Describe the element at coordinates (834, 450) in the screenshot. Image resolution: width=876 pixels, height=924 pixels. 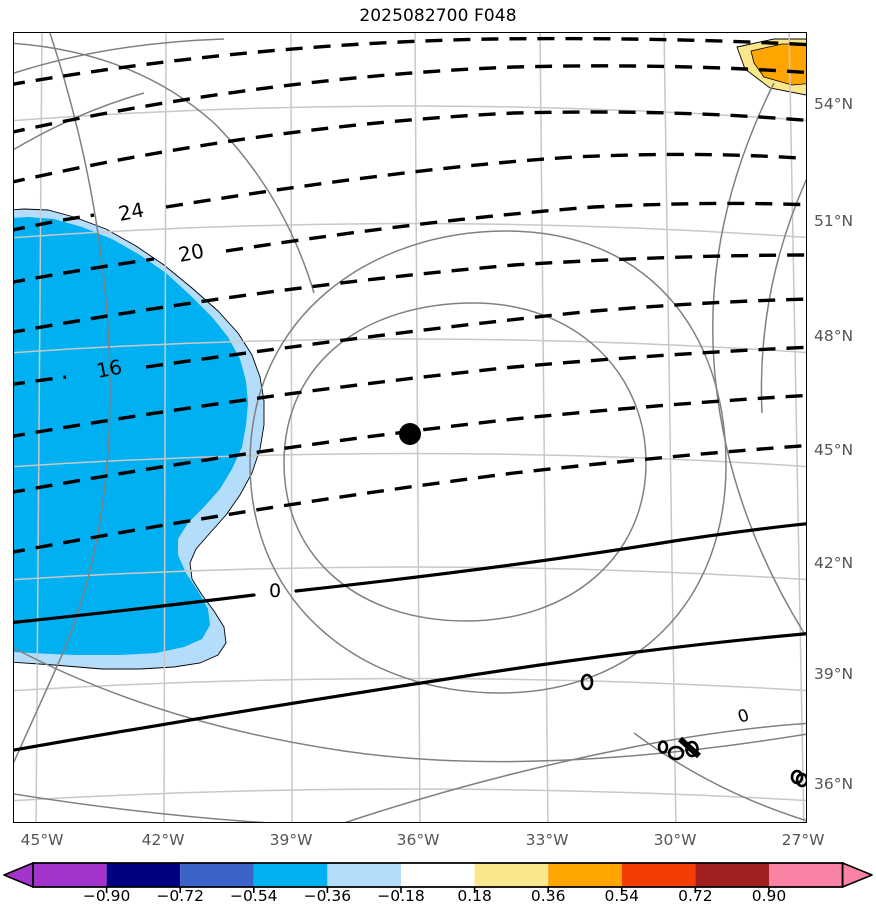
I see `lat-tick-45n: 45°N` at that location.